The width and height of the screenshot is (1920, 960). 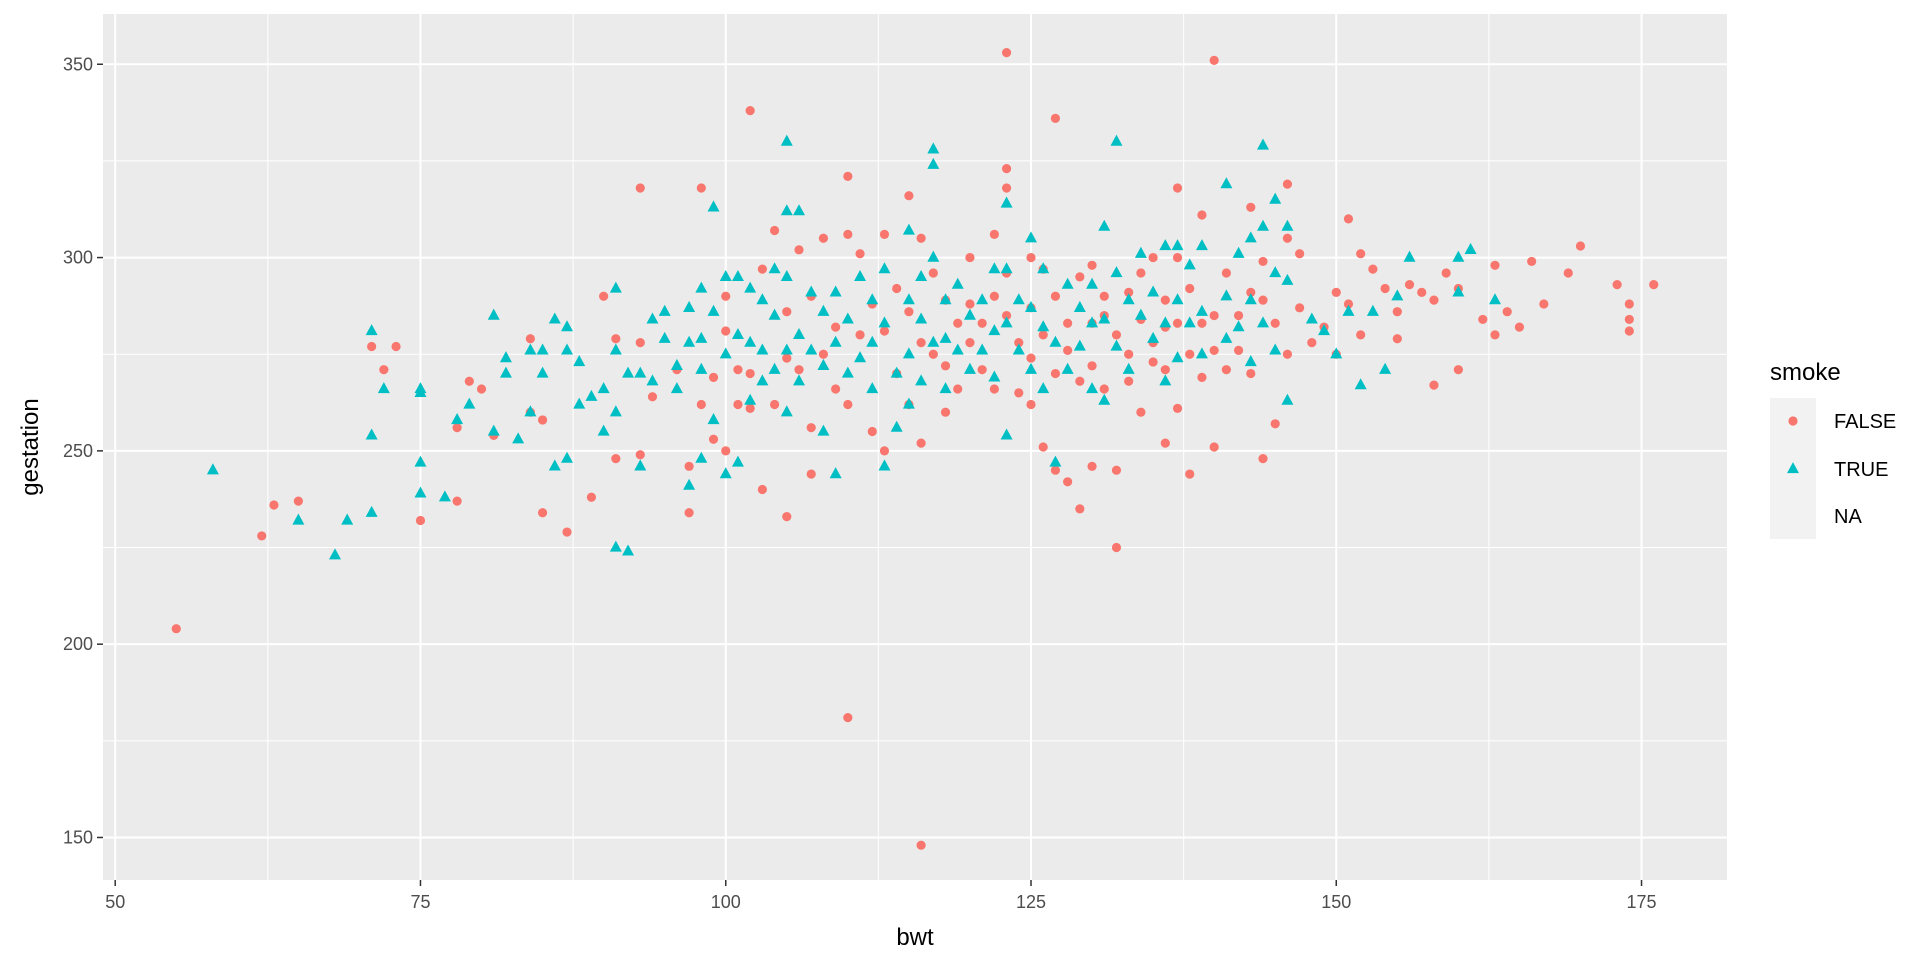 What do you see at coordinates (881, 896) in the screenshot?
I see `x-axis: 50 75 100 125 150 175` at bounding box center [881, 896].